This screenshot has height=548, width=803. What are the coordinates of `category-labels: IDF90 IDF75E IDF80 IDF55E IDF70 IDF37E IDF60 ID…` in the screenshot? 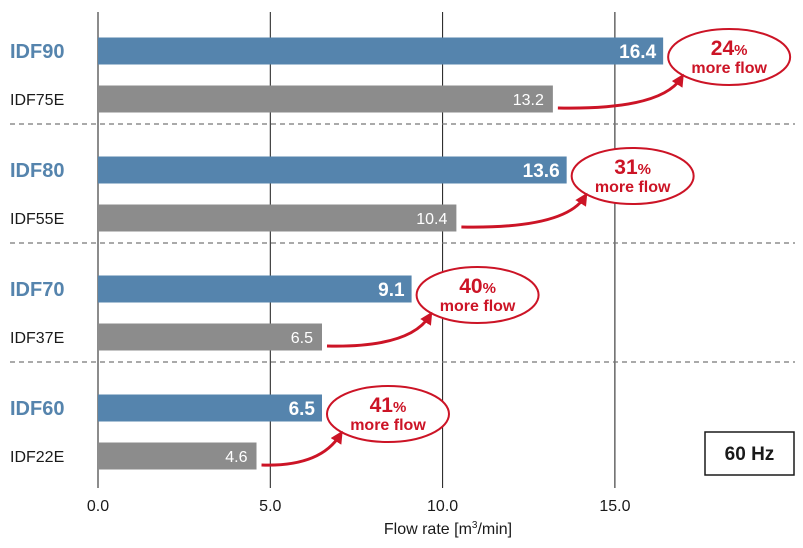 It's located at (37, 253).